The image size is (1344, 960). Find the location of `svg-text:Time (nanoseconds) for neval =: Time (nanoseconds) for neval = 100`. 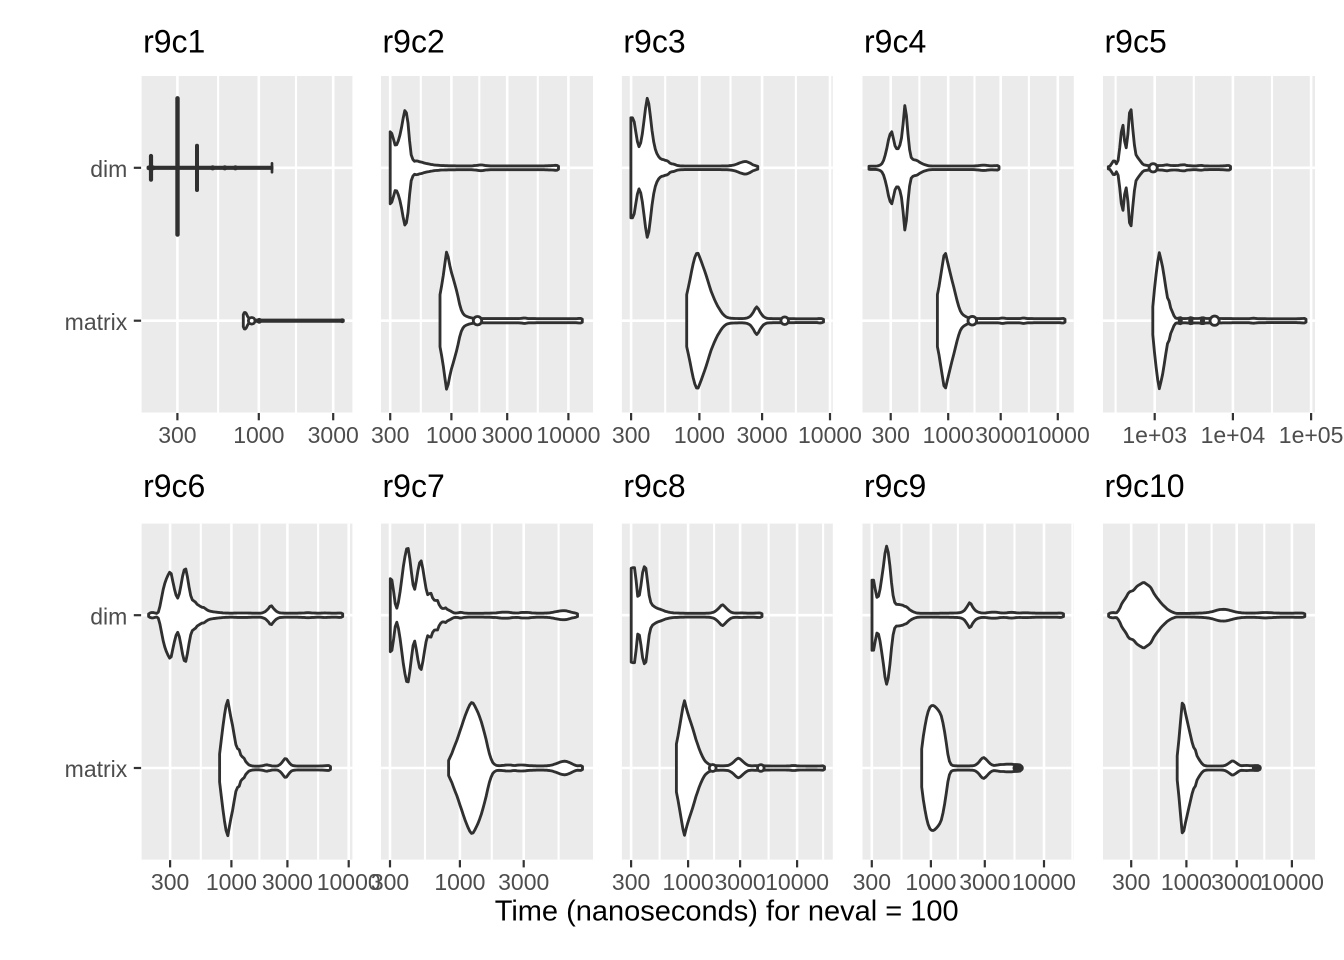

svg-text:Time (nanoseconds) for neval =: Time (nanoseconds) for neval = 100 is located at coordinates (727, 912).